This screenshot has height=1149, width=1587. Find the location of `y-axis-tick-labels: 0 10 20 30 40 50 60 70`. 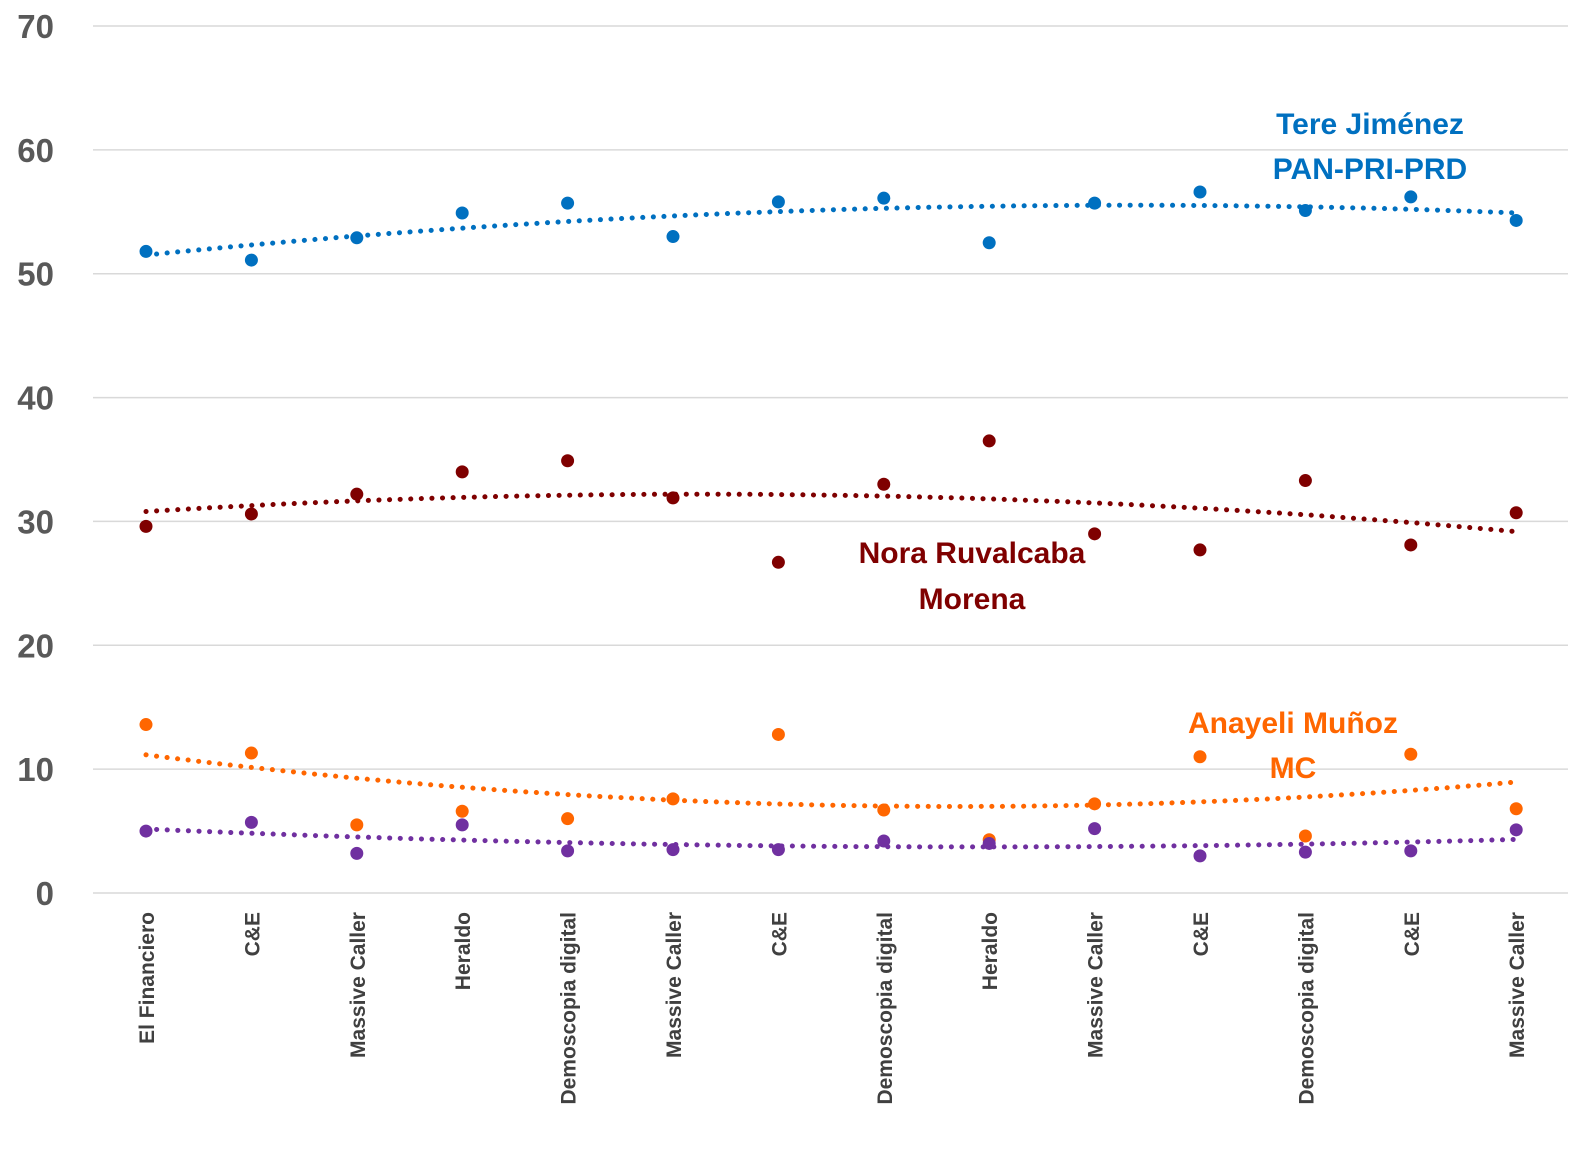

y-axis-tick-labels: 0 10 20 30 40 50 60 70 is located at coordinates (35, 460).